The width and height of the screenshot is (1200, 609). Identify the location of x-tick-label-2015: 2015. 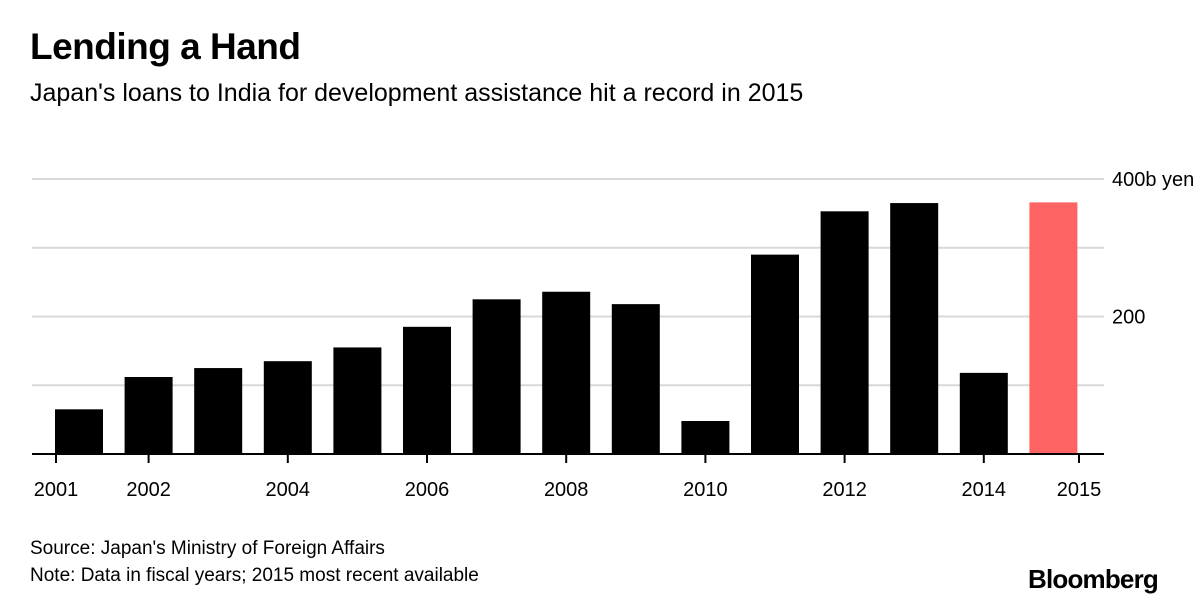
(1079, 490).